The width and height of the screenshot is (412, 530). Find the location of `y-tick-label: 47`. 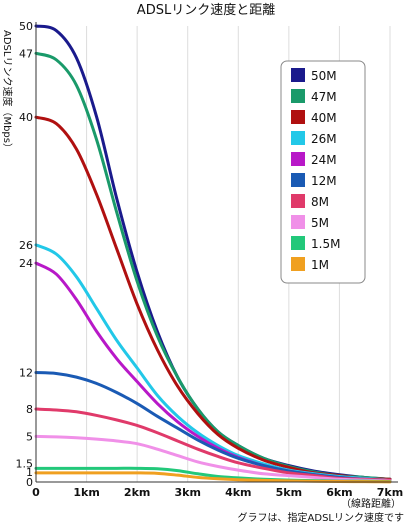

y-tick-label: 47 is located at coordinates (26, 53).